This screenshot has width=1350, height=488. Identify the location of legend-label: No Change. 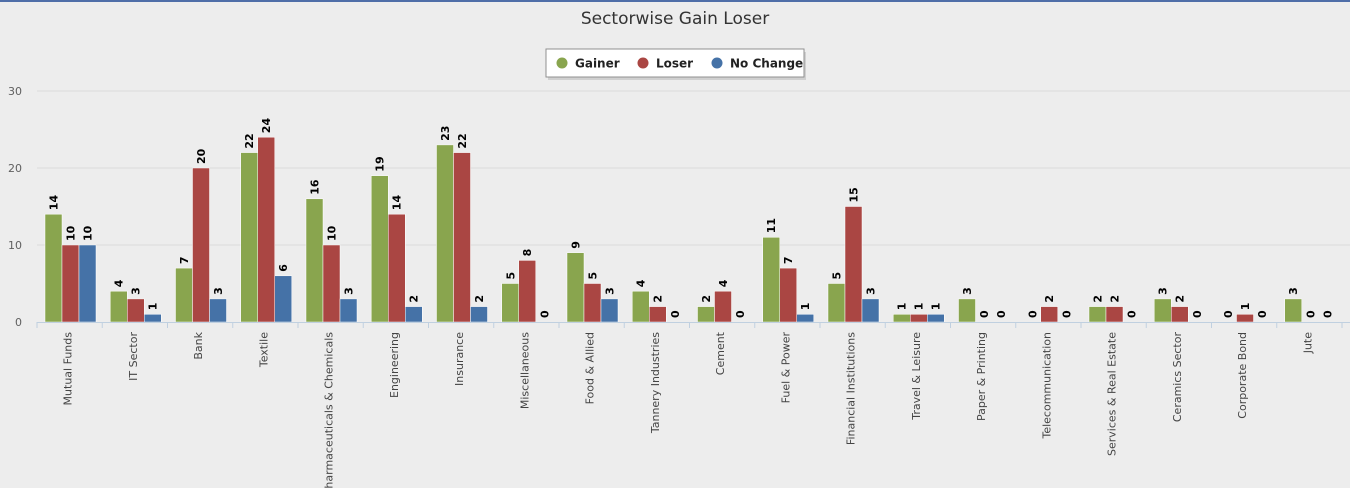
(766, 64).